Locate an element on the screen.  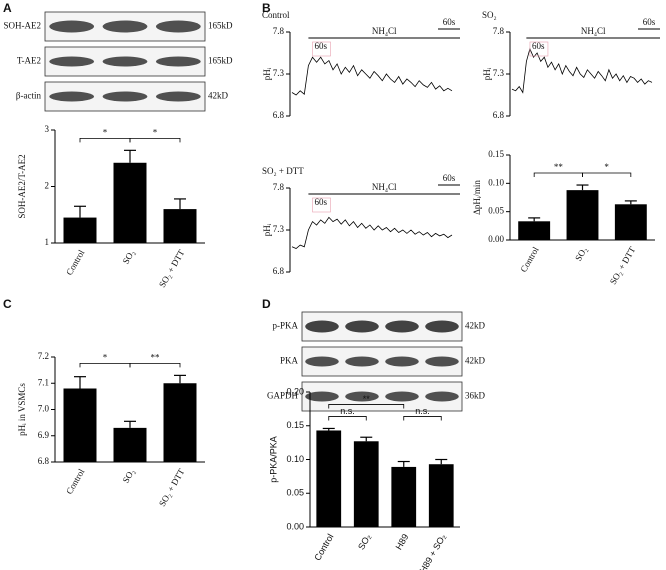
trace-title: SO₂ is located at coordinates (489, 15).